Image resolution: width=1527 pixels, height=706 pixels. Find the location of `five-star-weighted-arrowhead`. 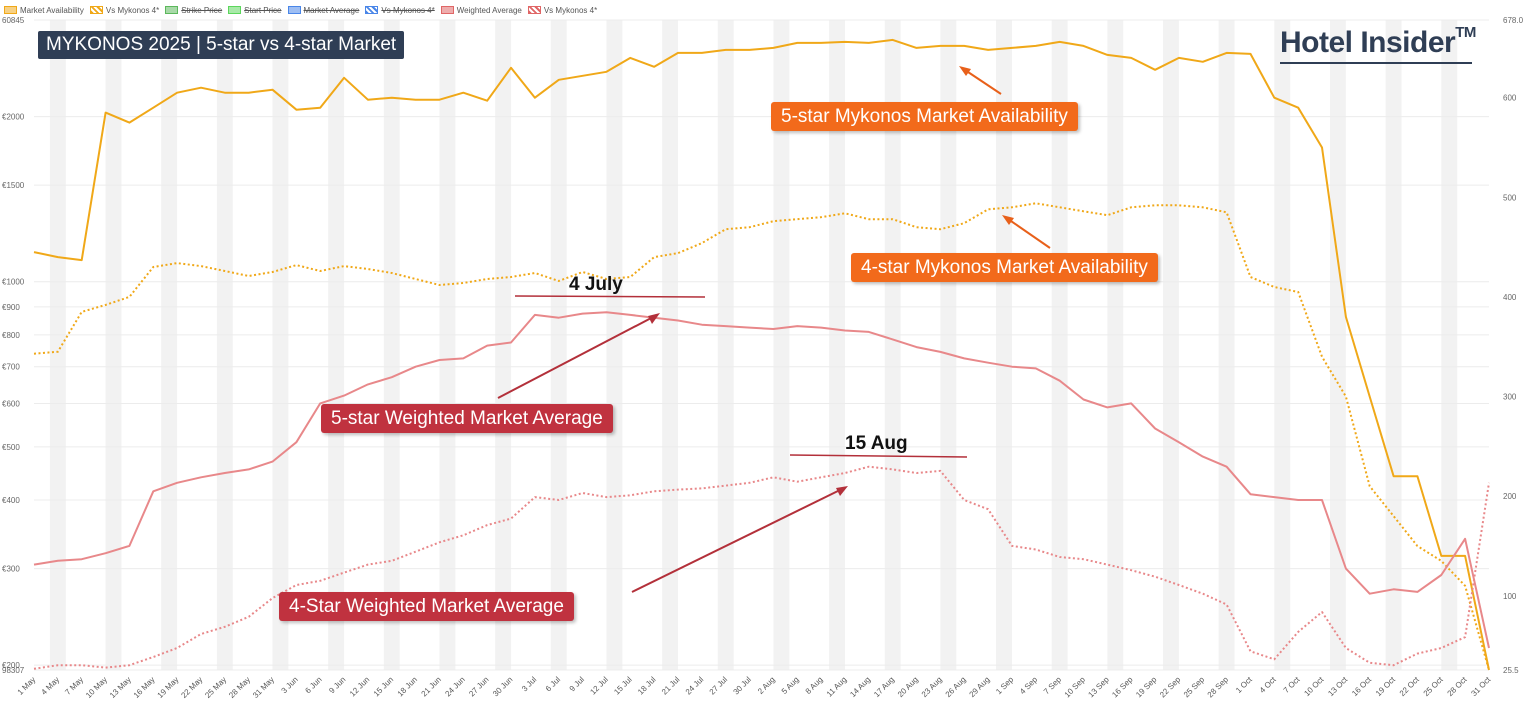

five-star-weighted-arrowhead is located at coordinates (654, 318).